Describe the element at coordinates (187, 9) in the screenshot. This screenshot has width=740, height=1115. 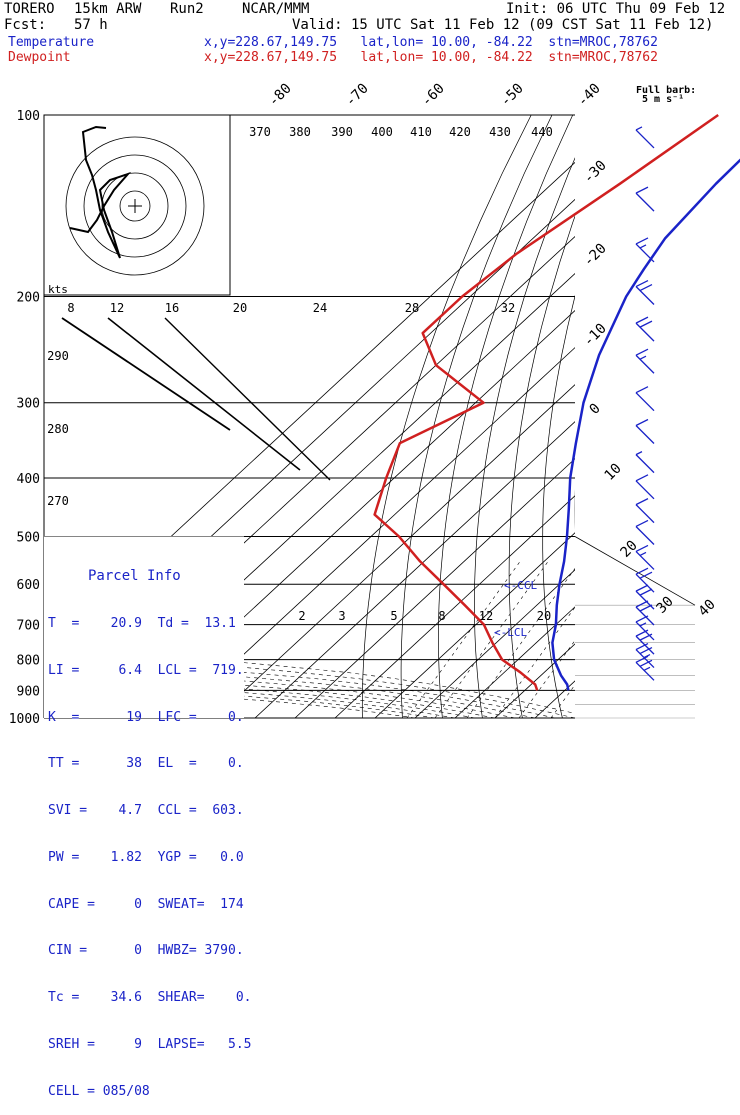
I see `run-label: Run2` at that location.